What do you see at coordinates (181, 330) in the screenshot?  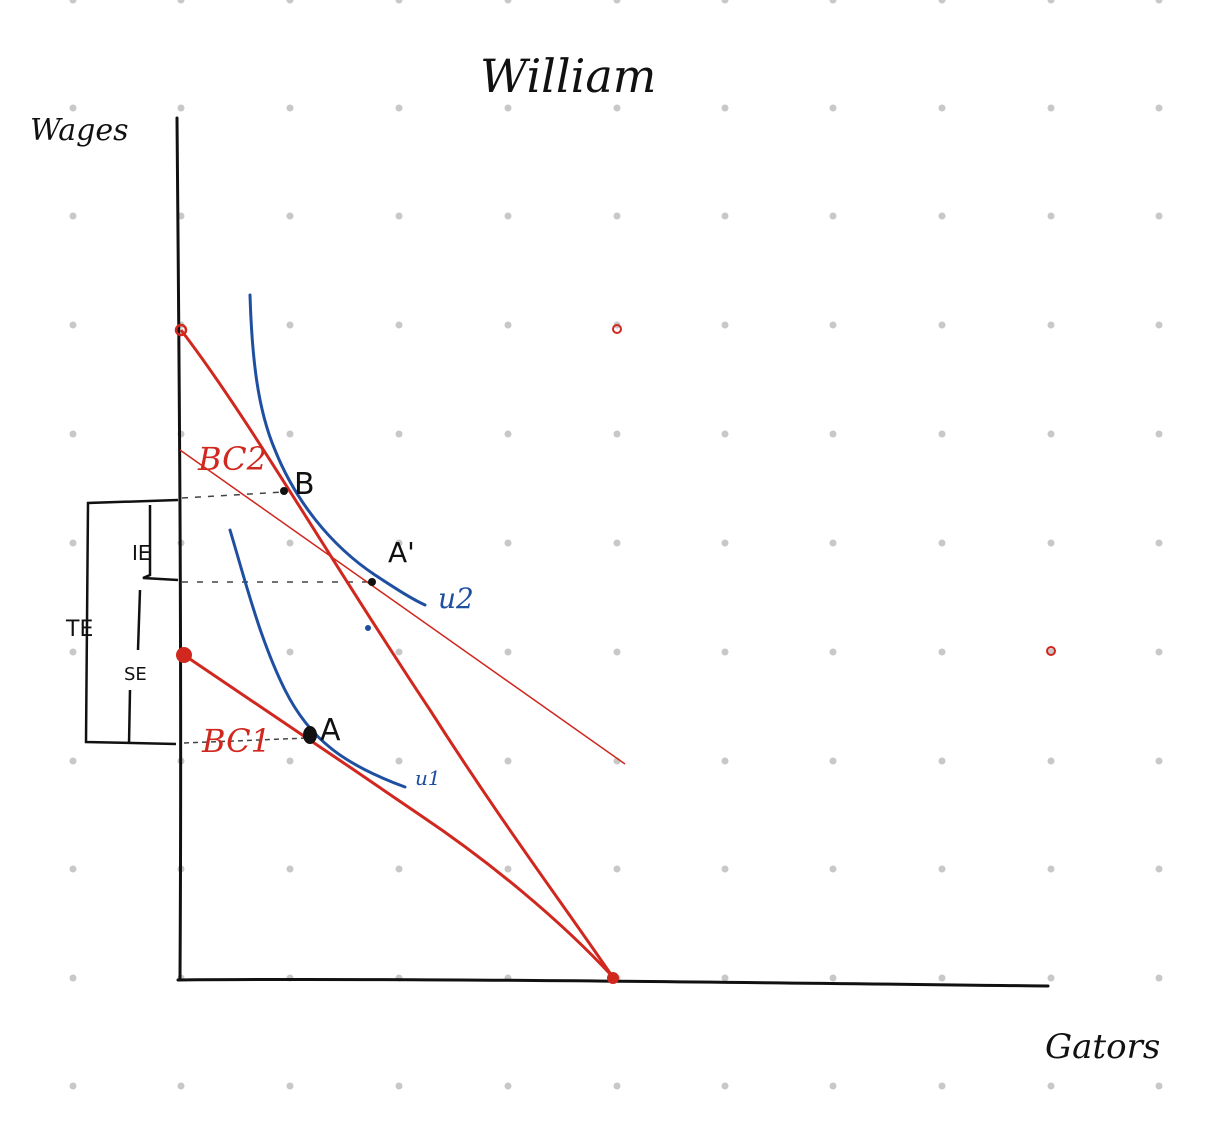 I see `intercept-upper` at bounding box center [181, 330].